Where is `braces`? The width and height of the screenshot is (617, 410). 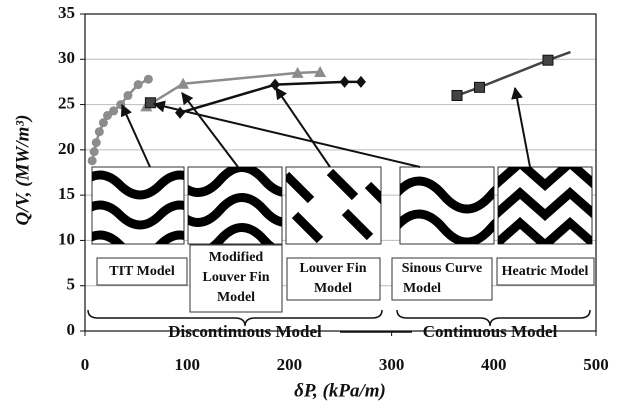 braces is located at coordinates (339, 321).